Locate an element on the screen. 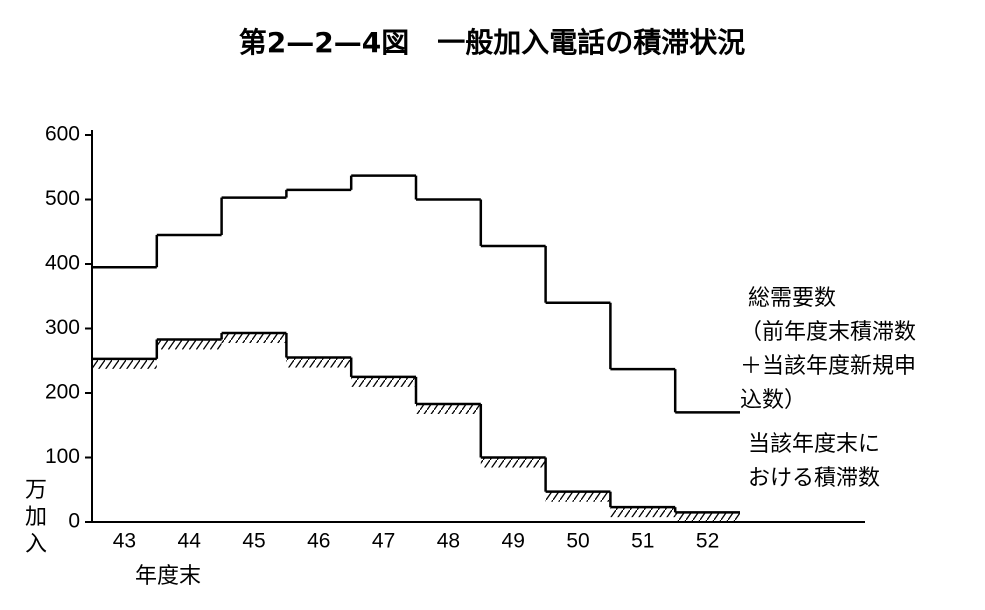 This screenshot has width=985, height=610. chart-title: 第2—2—4図 一般加入電話の積滞状況 is located at coordinates (492, 42).